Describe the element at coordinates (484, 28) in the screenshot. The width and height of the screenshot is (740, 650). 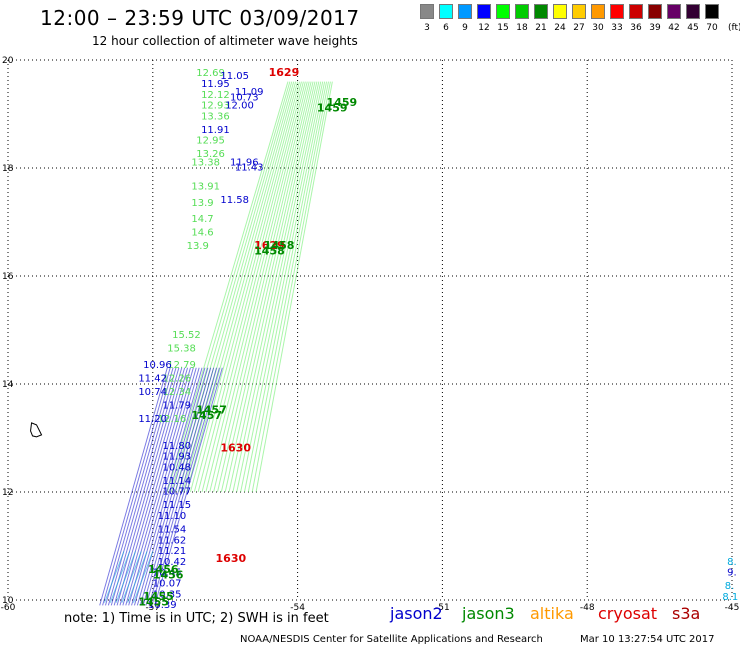
I see `legend-label: 12` at that location.